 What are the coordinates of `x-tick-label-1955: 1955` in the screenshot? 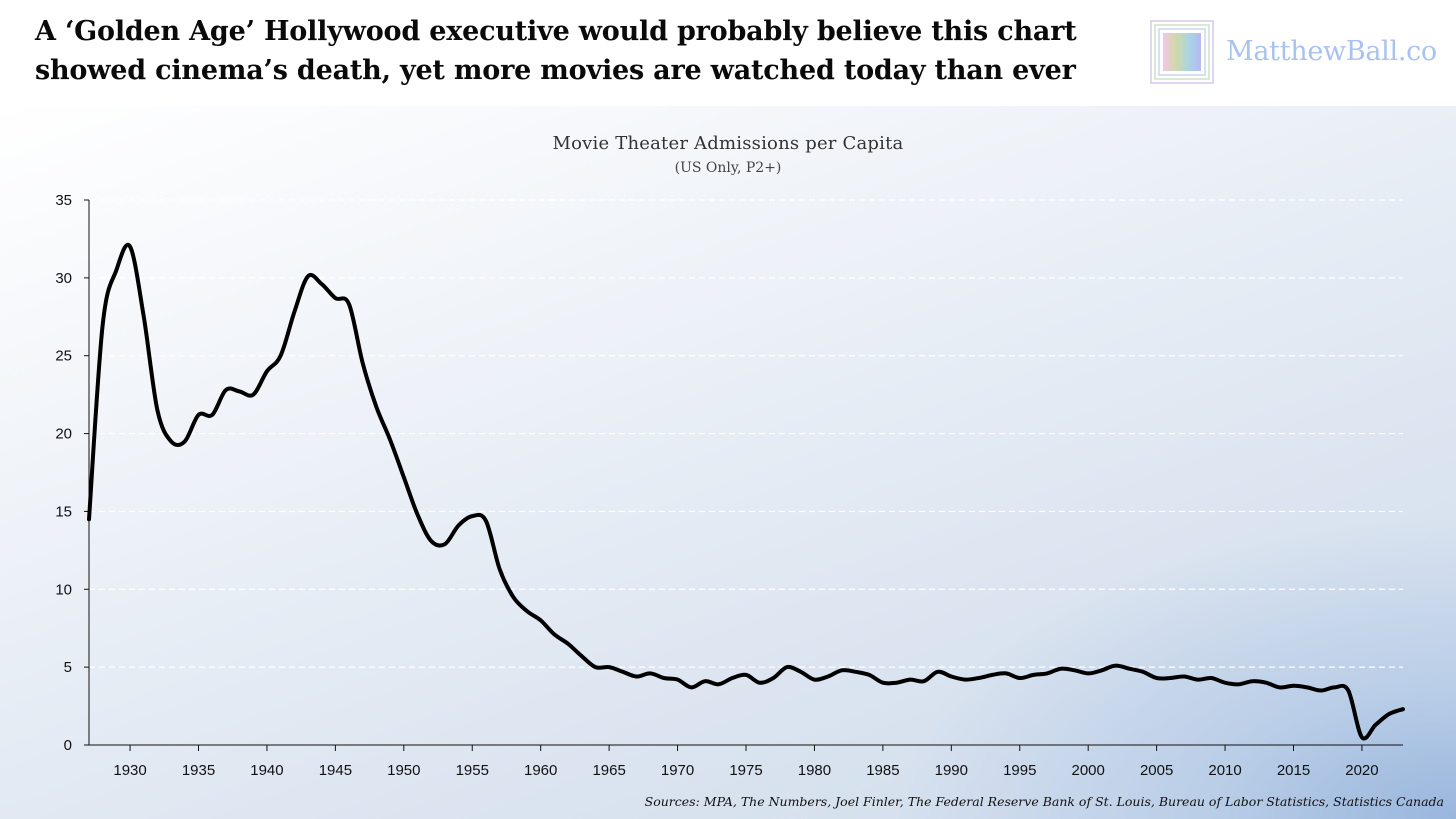 It's located at (472, 770).